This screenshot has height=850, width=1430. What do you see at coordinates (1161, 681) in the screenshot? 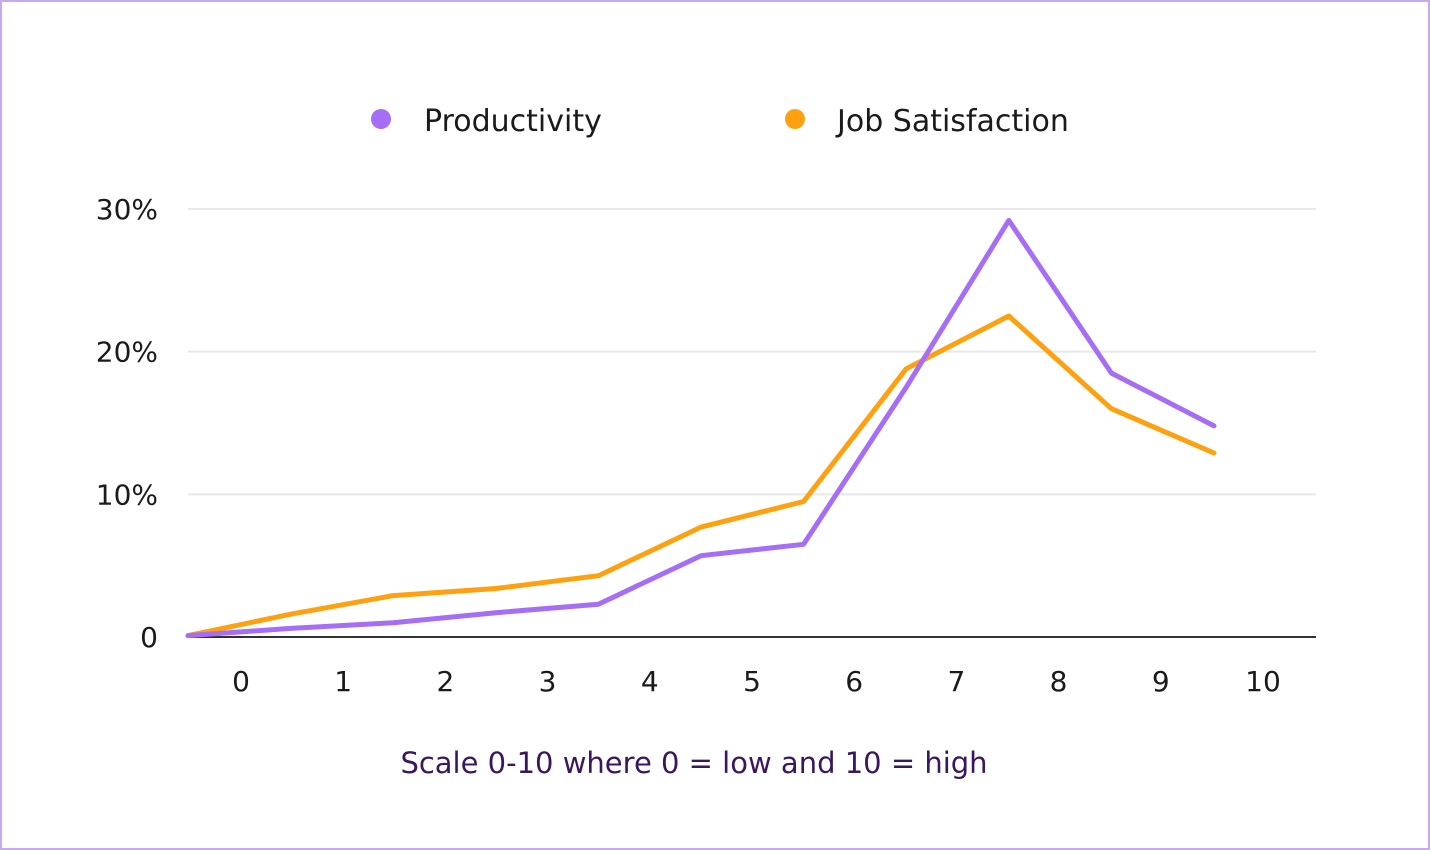
I see `x-tick-label: 9` at bounding box center [1161, 681].